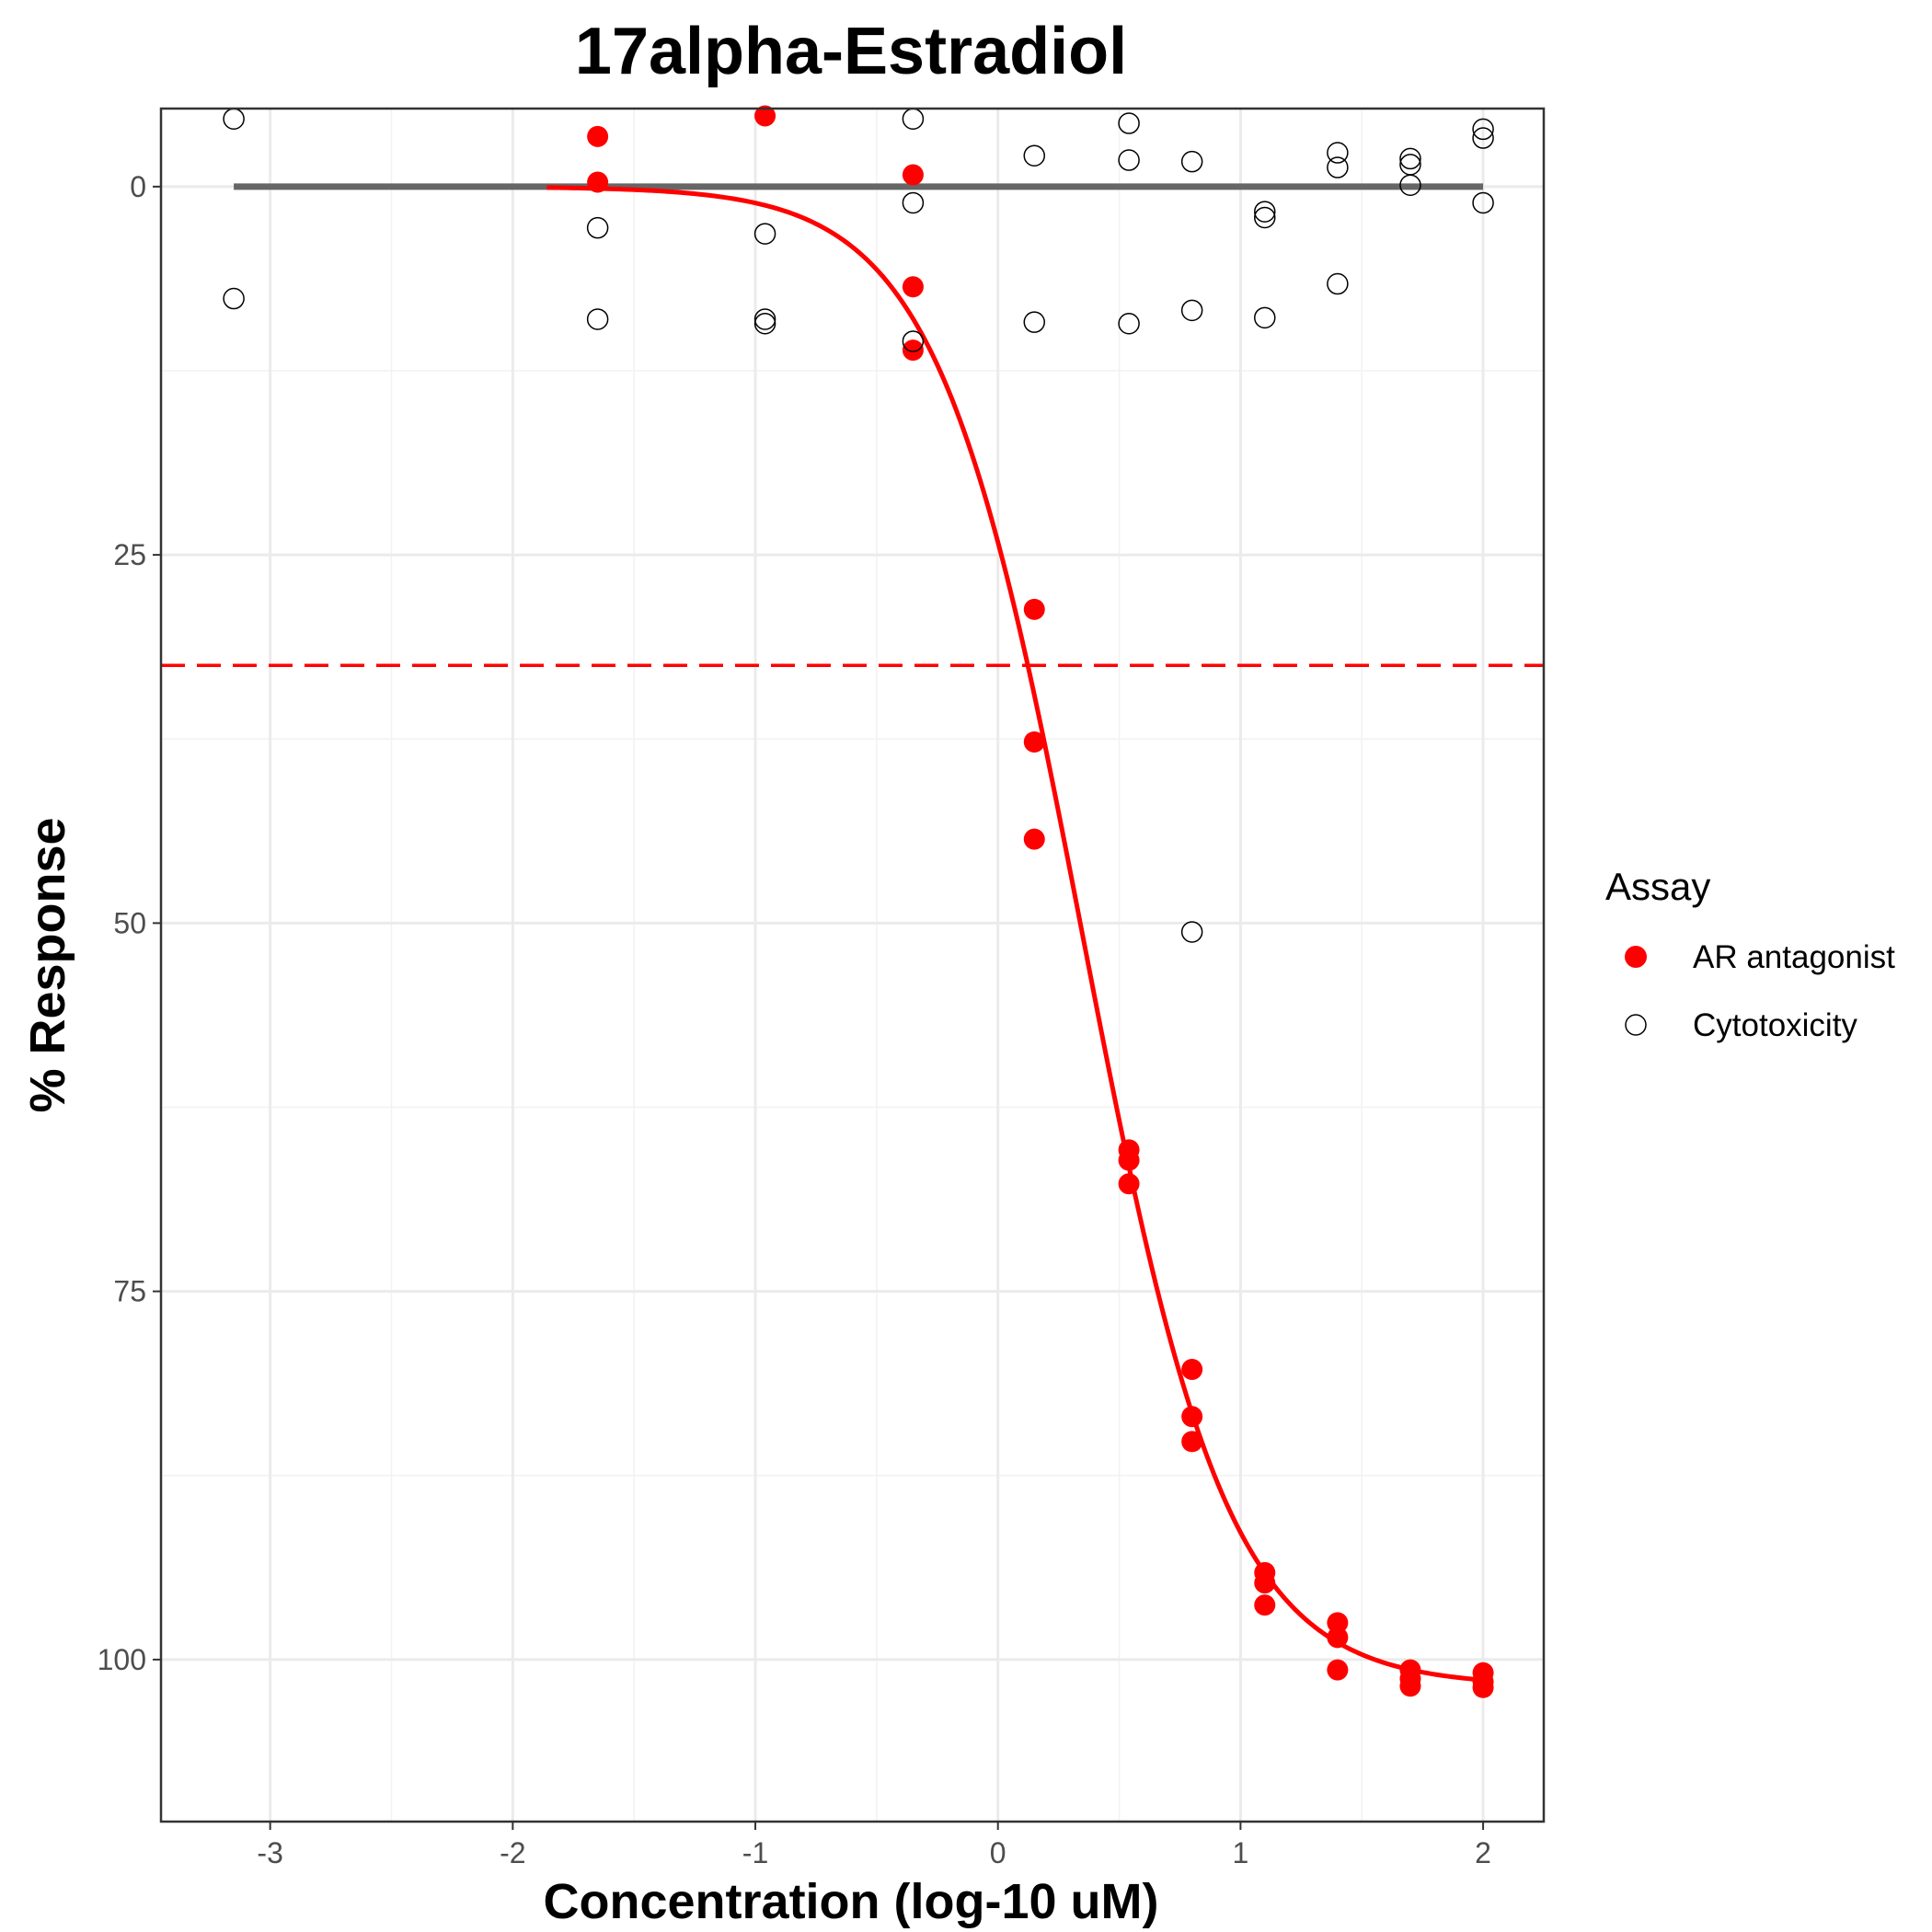 Image resolution: width=1932 pixels, height=1932 pixels. I want to click on x-tick-label: -3, so click(269, 1852).